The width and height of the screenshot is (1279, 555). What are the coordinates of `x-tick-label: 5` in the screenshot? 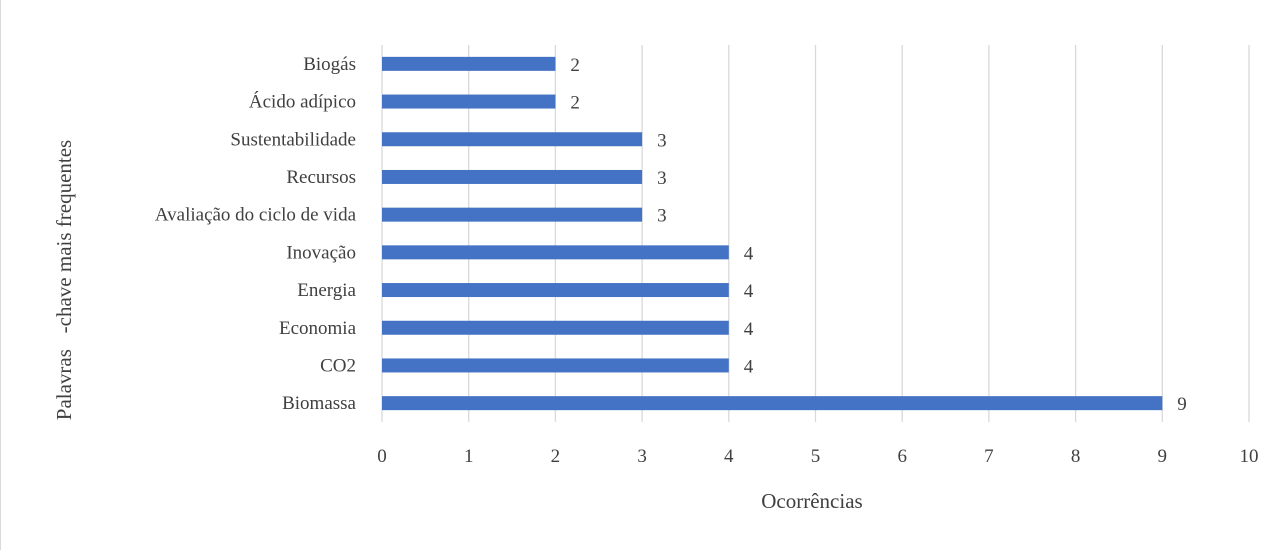 It's located at (816, 456).